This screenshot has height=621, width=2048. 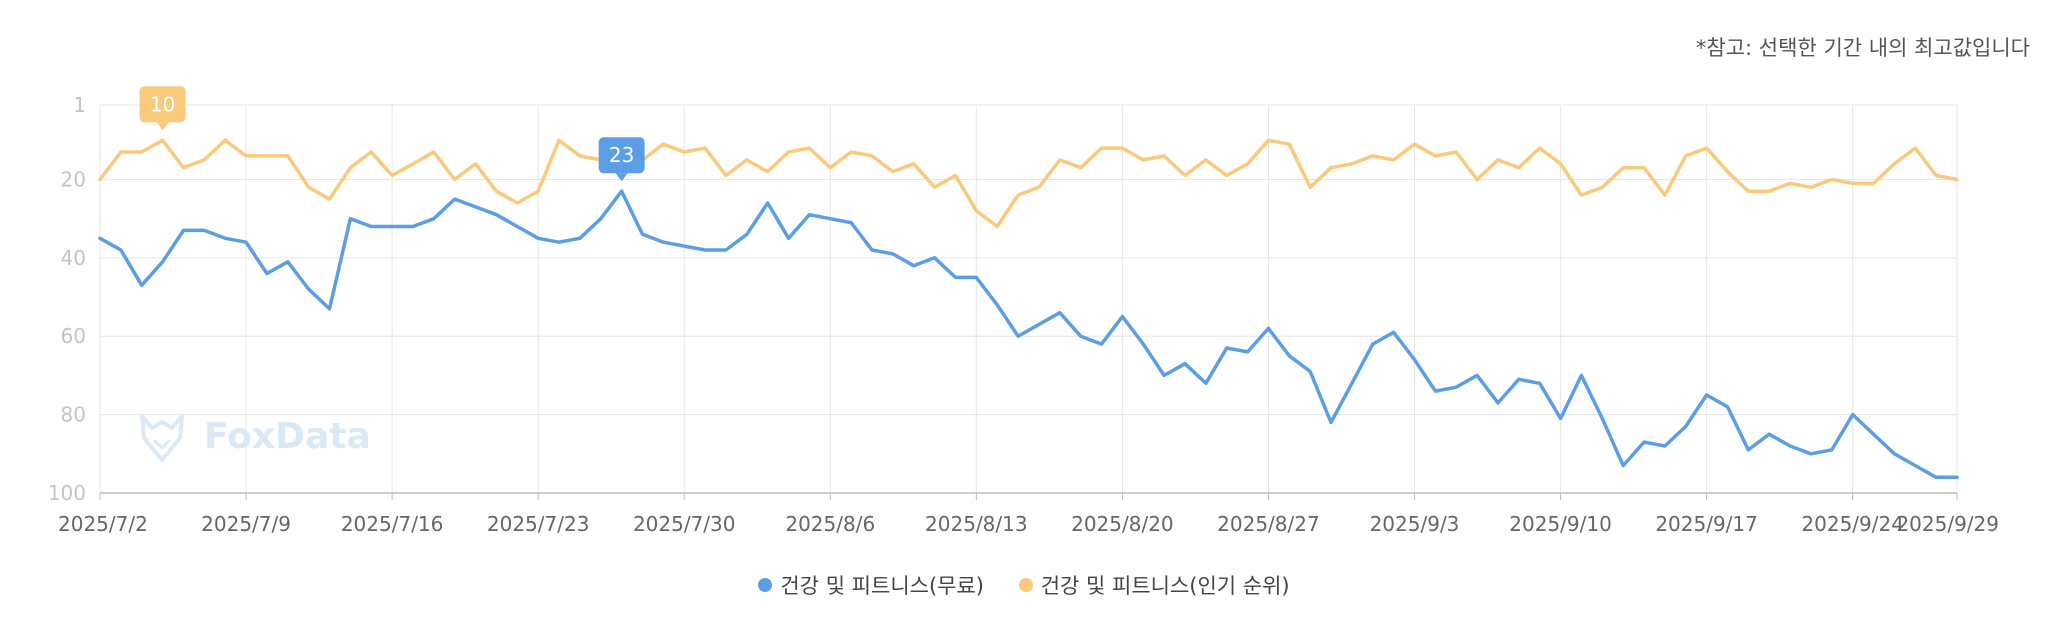 What do you see at coordinates (882, 586) in the screenshot?
I see `legend-label-free: 건강 및 피트니스(무료)` at bounding box center [882, 586].